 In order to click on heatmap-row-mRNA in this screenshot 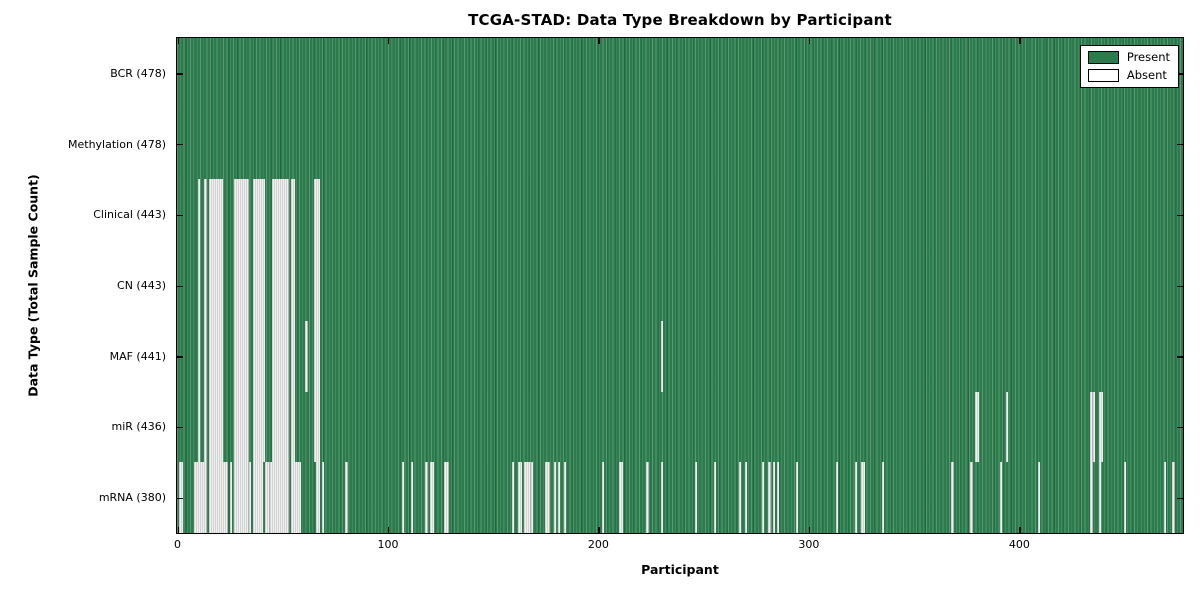, I will do `click(680, 497)`.